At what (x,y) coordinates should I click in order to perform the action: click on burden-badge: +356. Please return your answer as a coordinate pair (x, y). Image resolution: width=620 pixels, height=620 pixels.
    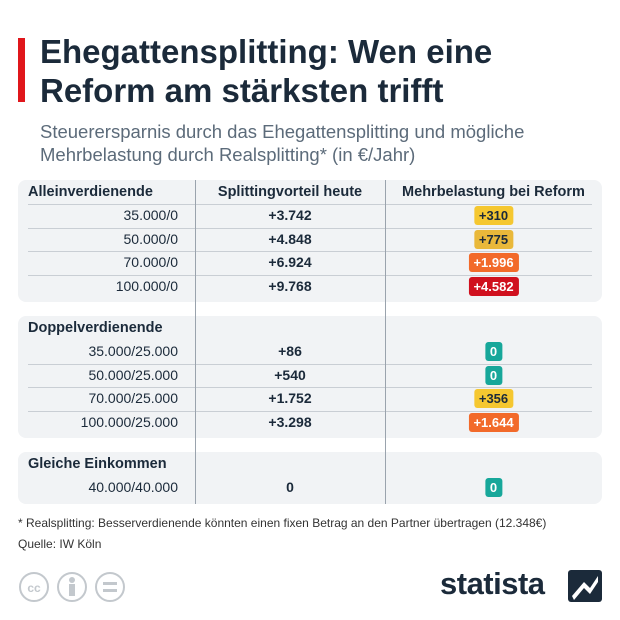
    Looking at the image, I should click on (493, 398).